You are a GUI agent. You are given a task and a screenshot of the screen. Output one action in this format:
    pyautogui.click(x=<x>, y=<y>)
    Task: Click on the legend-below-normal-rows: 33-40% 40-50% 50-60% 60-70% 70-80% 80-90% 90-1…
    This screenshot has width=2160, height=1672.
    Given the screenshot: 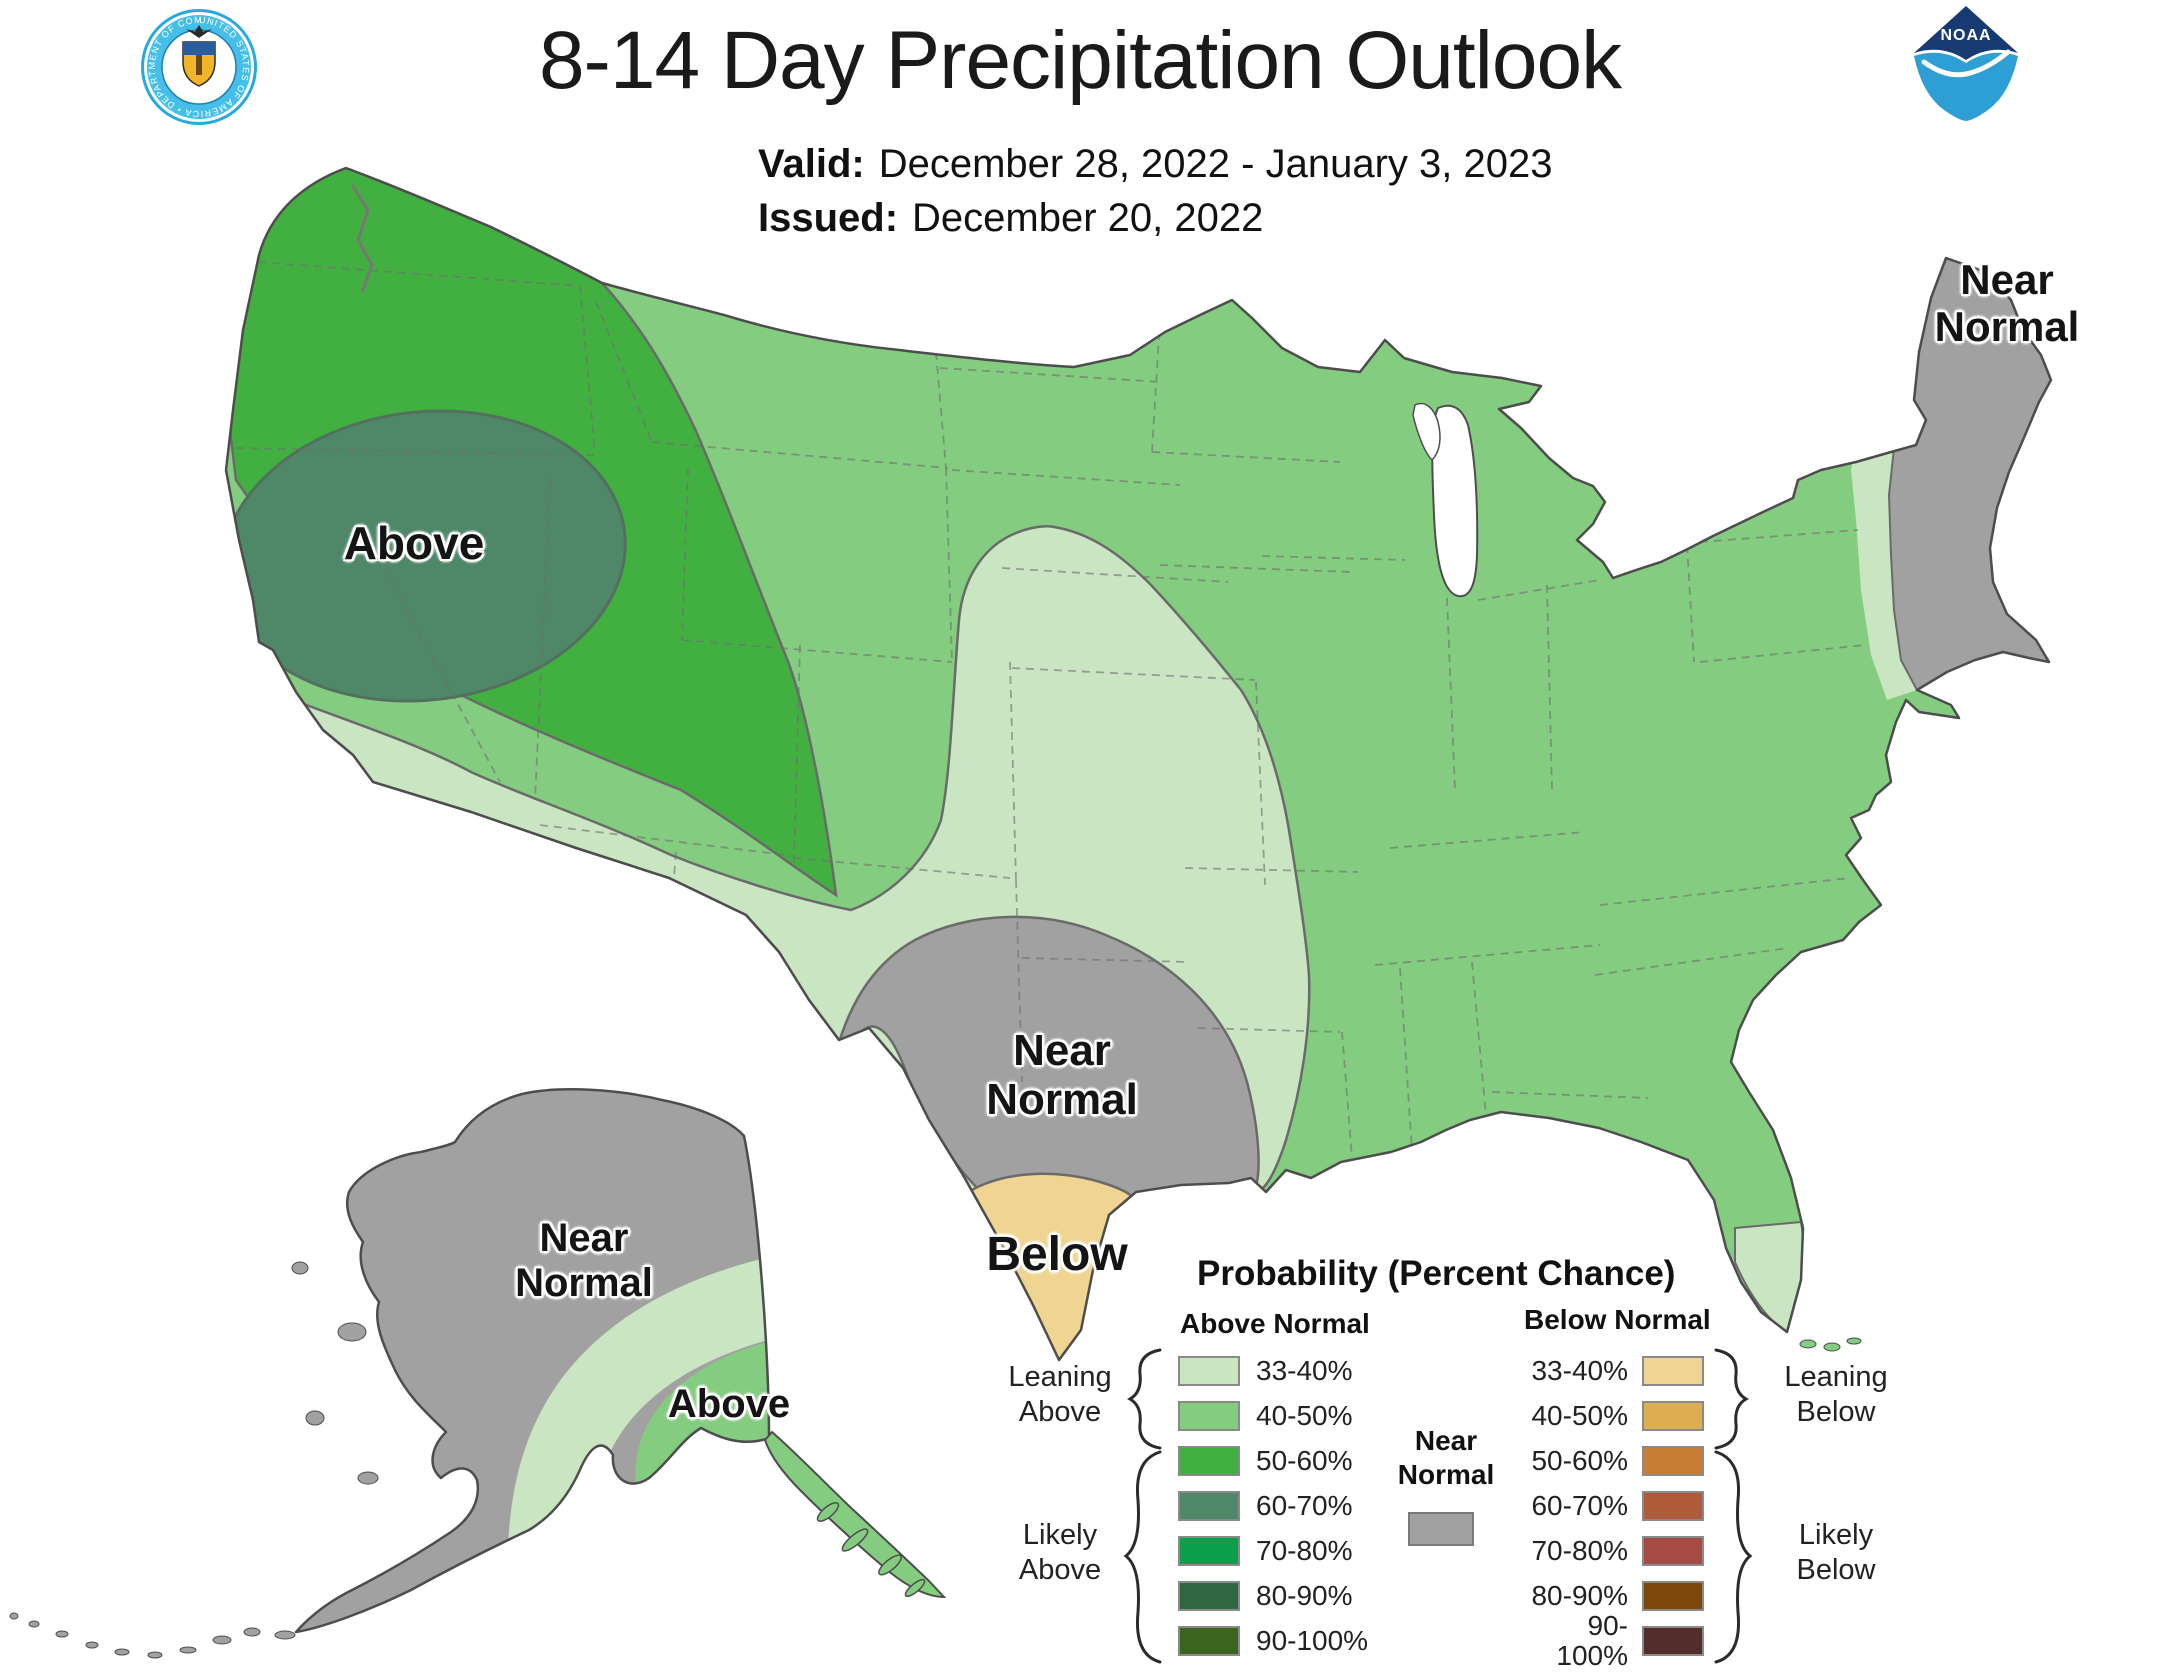 What is the action you would take?
    pyautogui.click(x=1616, y=1513)
    